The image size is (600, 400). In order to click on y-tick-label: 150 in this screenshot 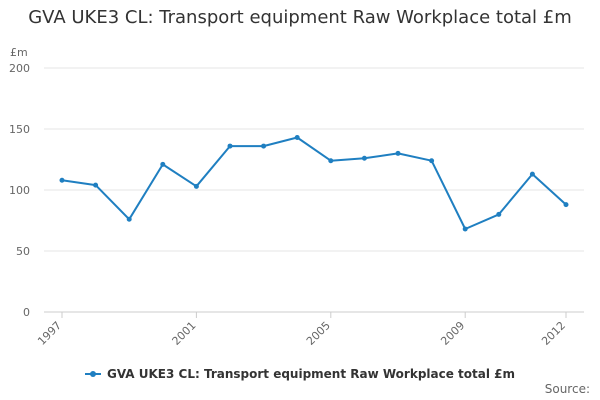, I will do `click(19, 129)`.